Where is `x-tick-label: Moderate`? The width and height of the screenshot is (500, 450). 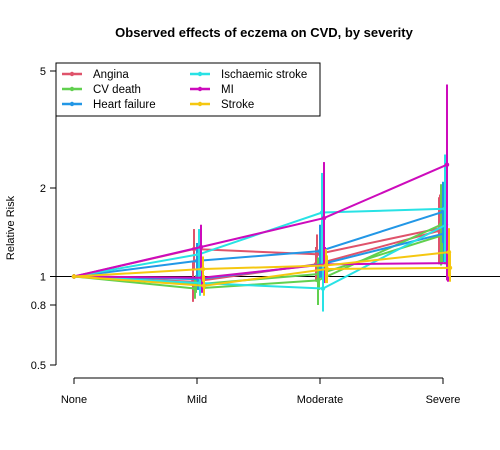
x-tick-label: Moderate is located at coordinates (320, 400).